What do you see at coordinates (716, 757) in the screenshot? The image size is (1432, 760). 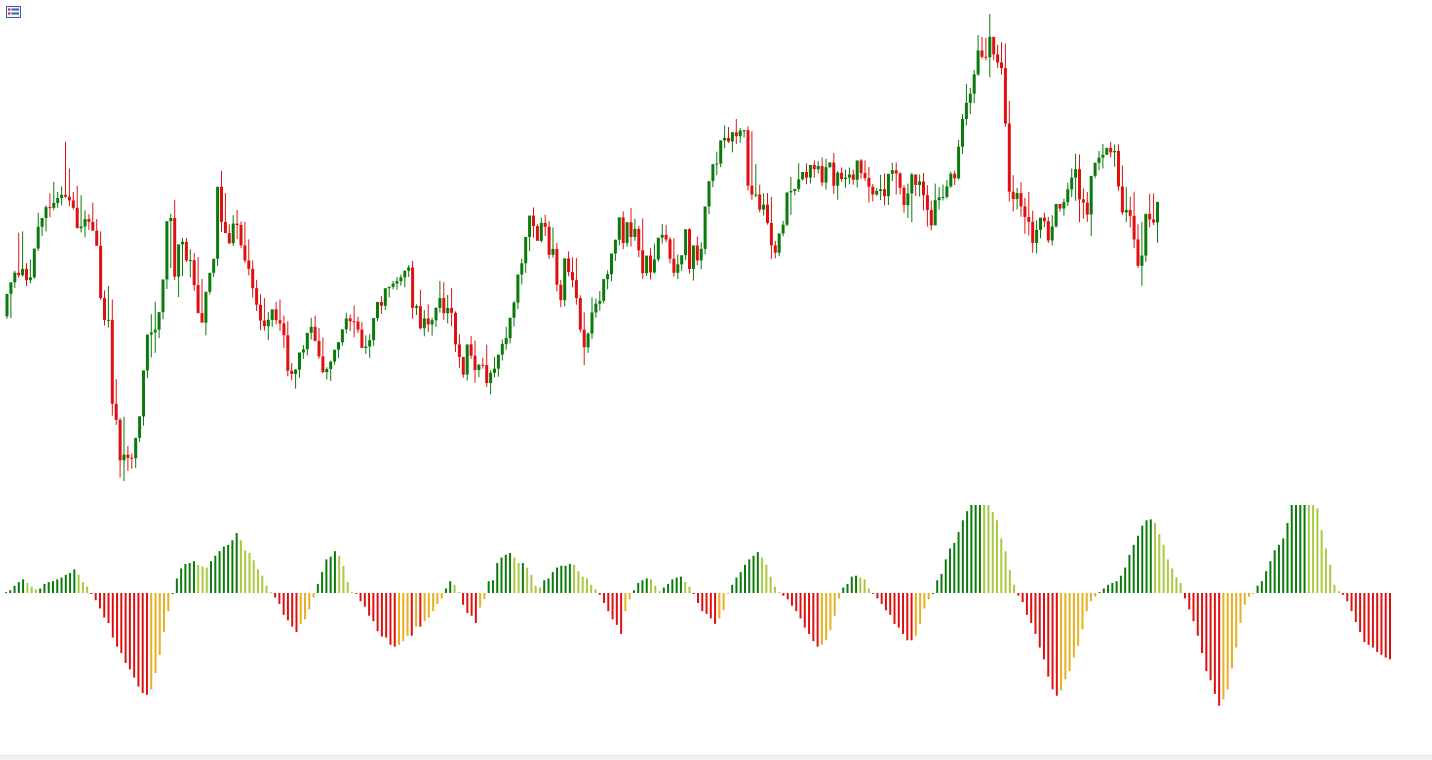 I see `chart-bottom-border` at bounding box center [716, 757].